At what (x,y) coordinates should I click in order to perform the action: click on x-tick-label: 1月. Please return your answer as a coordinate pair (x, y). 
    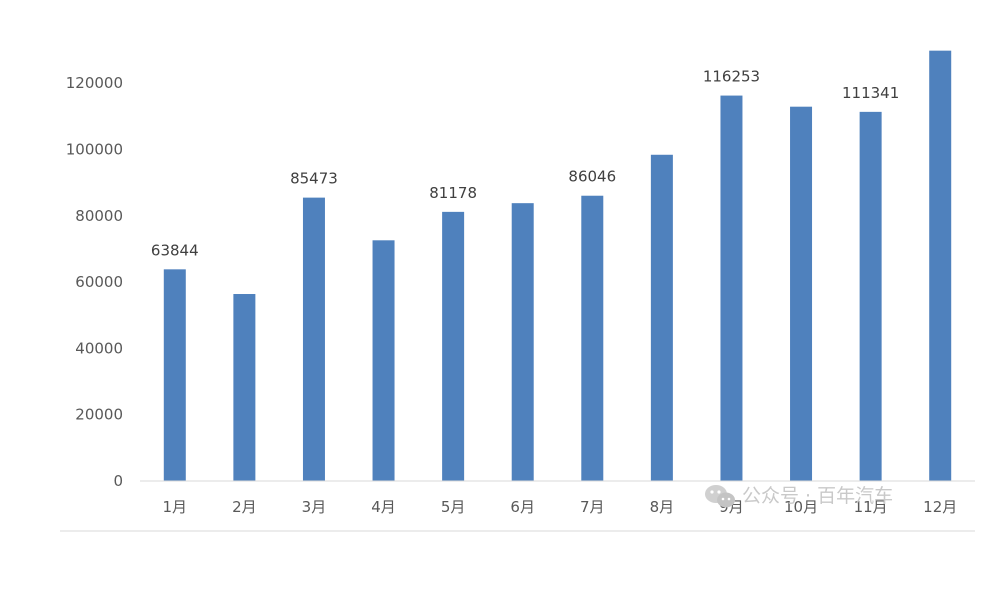
    Looking at the image, I should click on (175, 507).